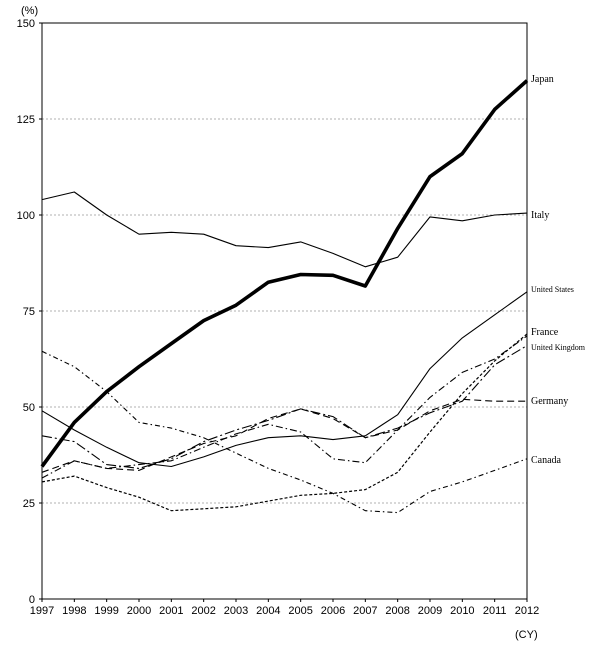 This screenshot has height=662, width=597. Describe the element at coordinates (495, 611) in the screenshot. I see `x-tick-label: 2011` at that location.